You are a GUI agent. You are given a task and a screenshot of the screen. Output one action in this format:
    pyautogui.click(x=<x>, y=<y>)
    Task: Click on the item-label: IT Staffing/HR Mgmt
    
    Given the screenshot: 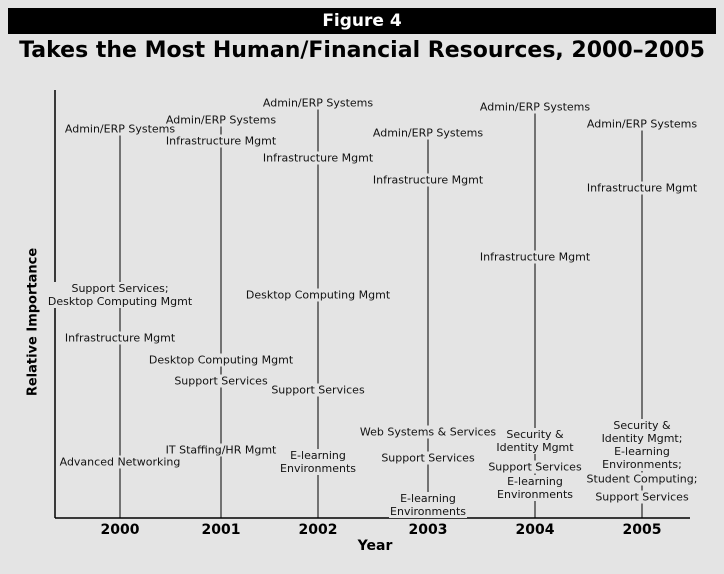 What is the action you would take?
    pyautogui.click(x=221, y=450)
    